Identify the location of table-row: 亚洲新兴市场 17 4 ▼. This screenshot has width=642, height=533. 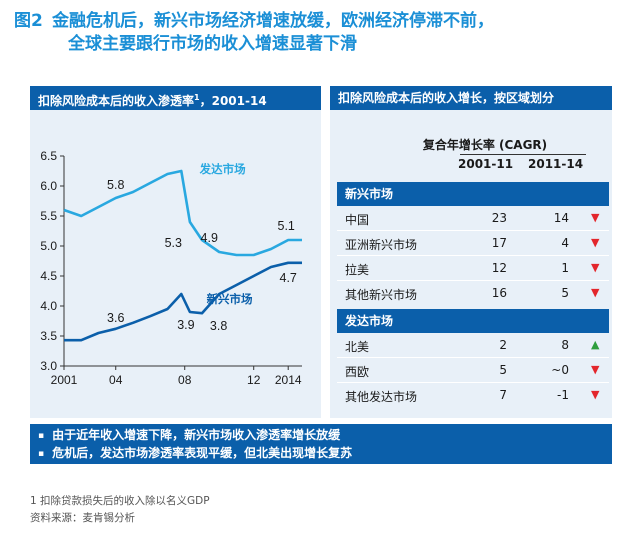
(473, 243).